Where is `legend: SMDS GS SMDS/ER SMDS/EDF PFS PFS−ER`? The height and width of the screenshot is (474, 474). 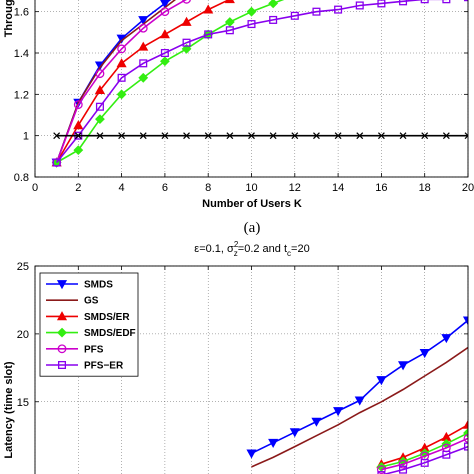 legend: SMDS GS SMDS/ER SMDS/EDF PFS PFS−ER is located at coordinates (89, 324).